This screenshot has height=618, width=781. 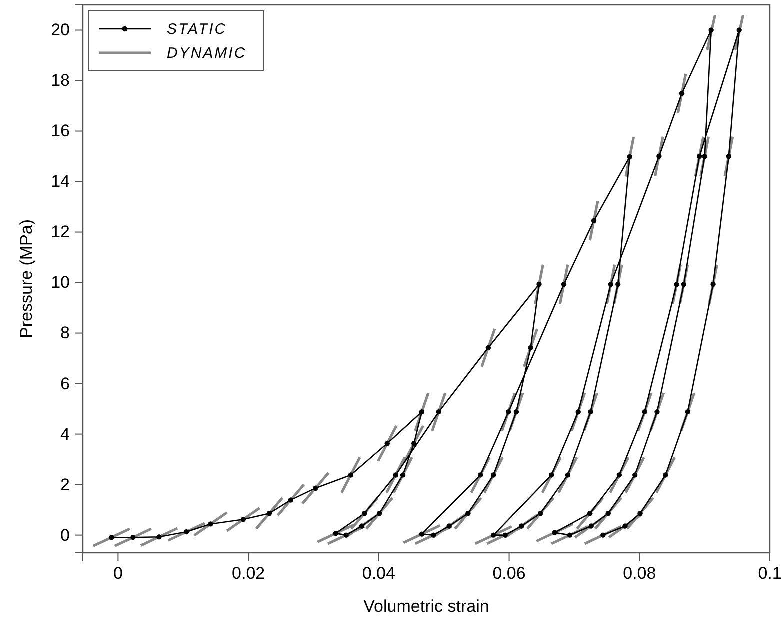 I want to click on y-tick-label: 16, so click(x=60, y=131).